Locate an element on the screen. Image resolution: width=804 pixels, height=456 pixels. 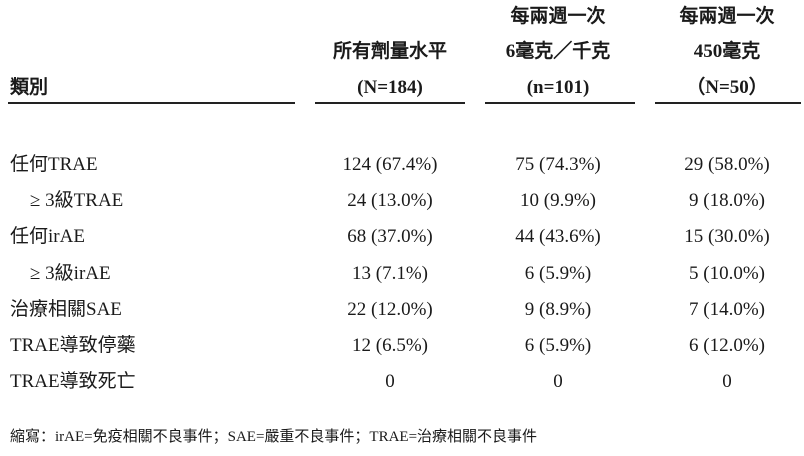
row-label: 任何TRAE is located at coordinates (54, 164).